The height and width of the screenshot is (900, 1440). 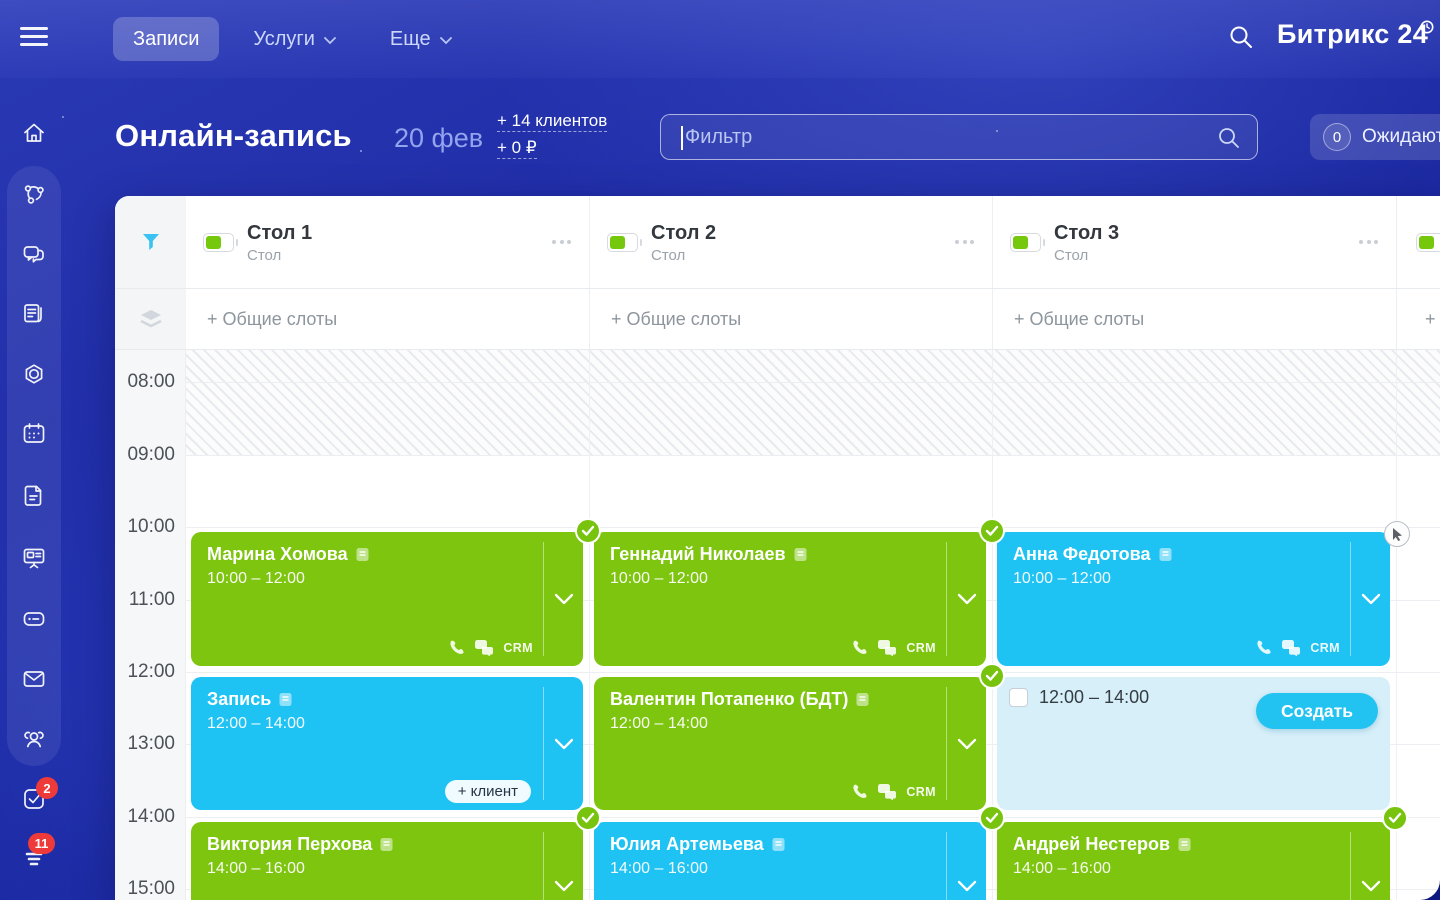 I want to click on event-card: Виктория Перхова 14:00 – 16:00, so click(x=387, y=861).